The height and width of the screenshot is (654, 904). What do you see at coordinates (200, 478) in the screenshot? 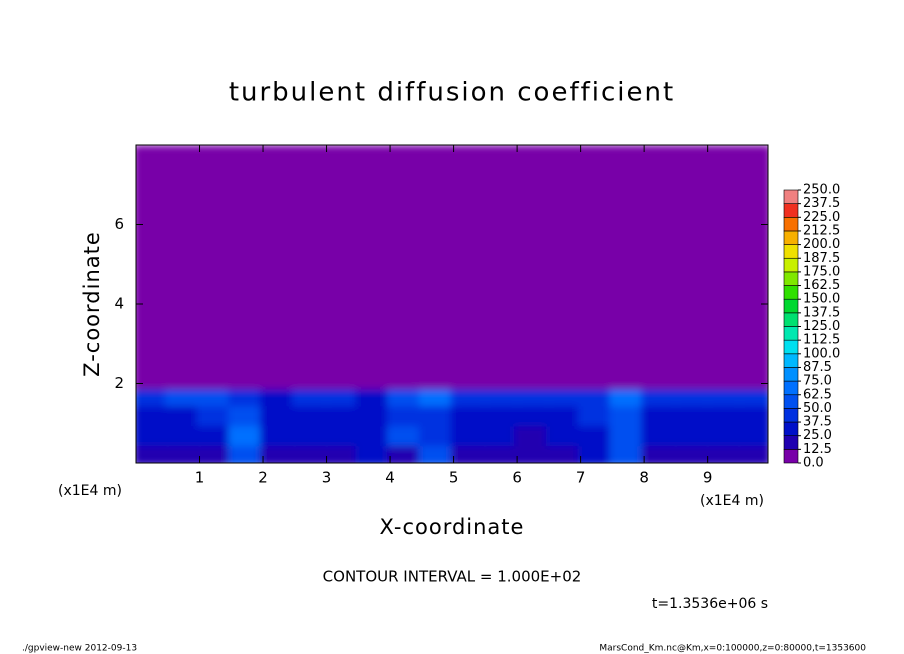
I see `x-tick-label: 1` at bounding box center [200, 478].